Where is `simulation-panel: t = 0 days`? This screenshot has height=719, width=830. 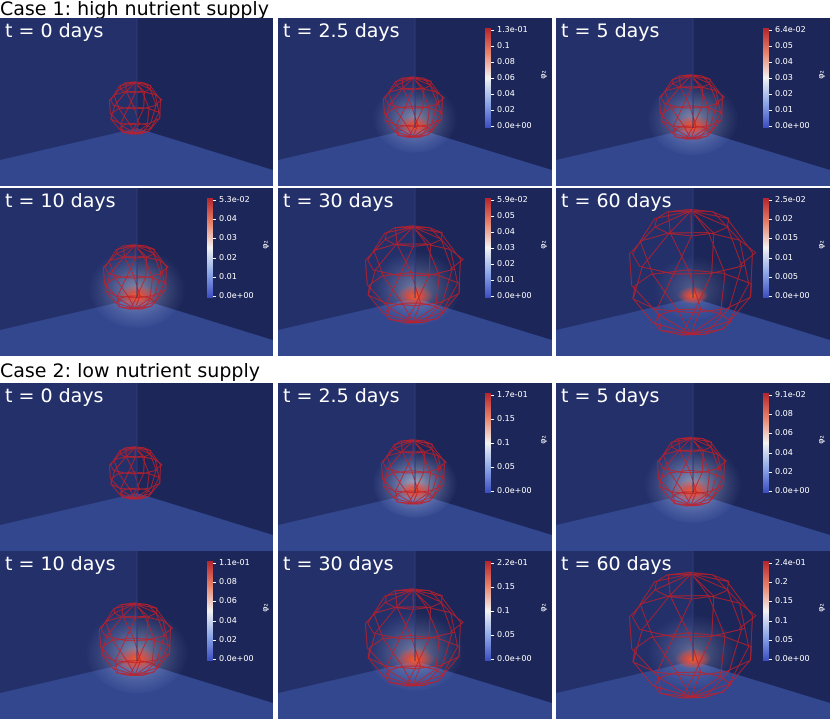 simulation-panel: t = 0 days is located at coordinates (136, 467).